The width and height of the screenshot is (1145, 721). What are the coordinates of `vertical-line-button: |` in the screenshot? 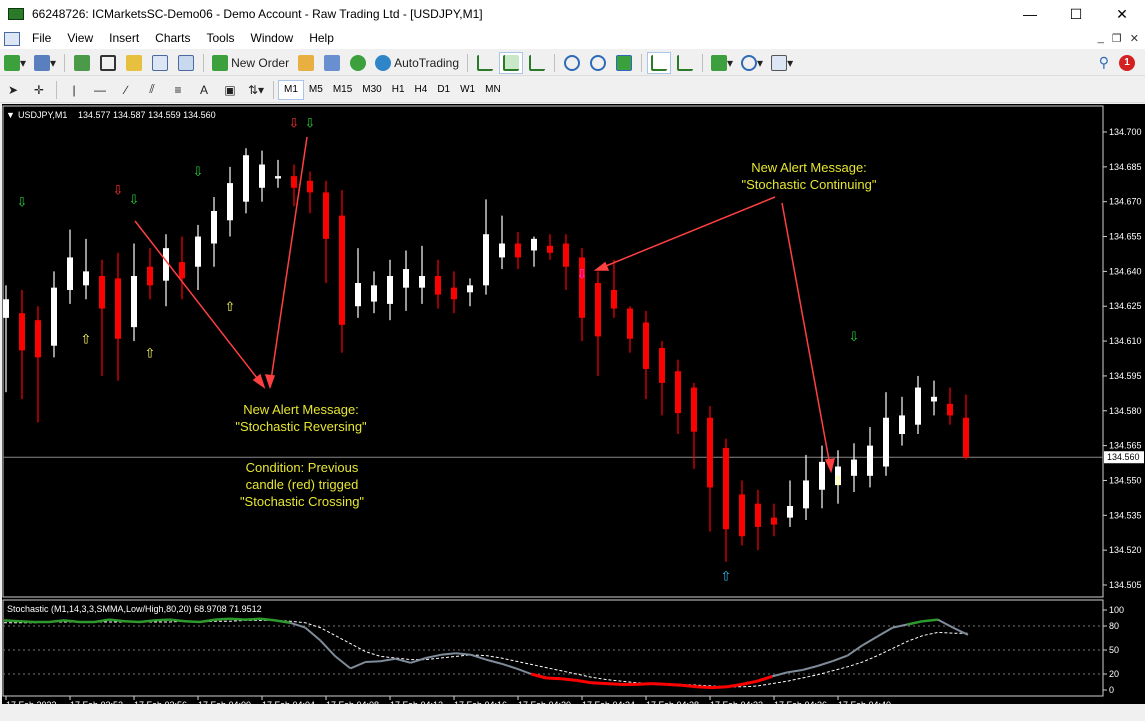 It's located at (74, 90).